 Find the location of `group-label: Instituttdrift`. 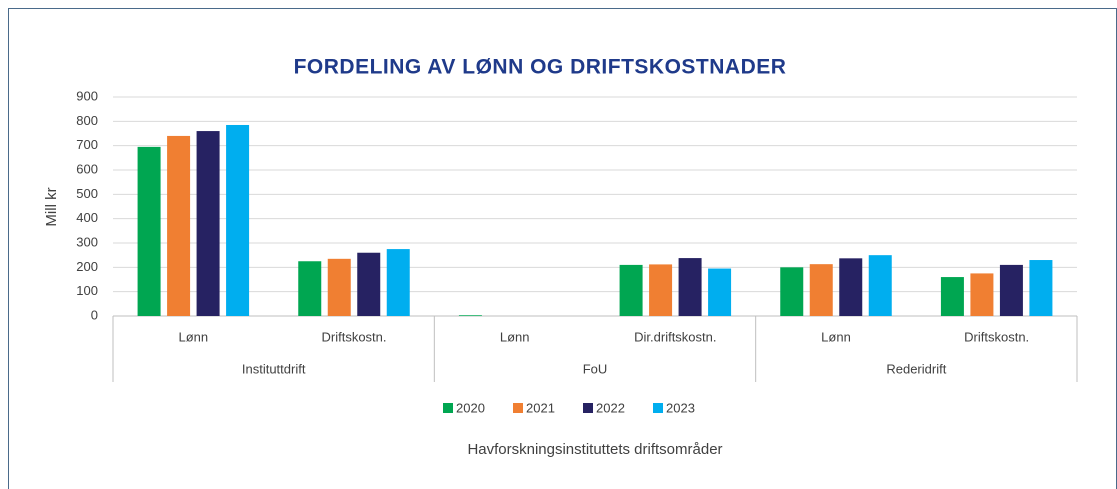

group-label: Instituttdrift is located at coordinates (274, 368).